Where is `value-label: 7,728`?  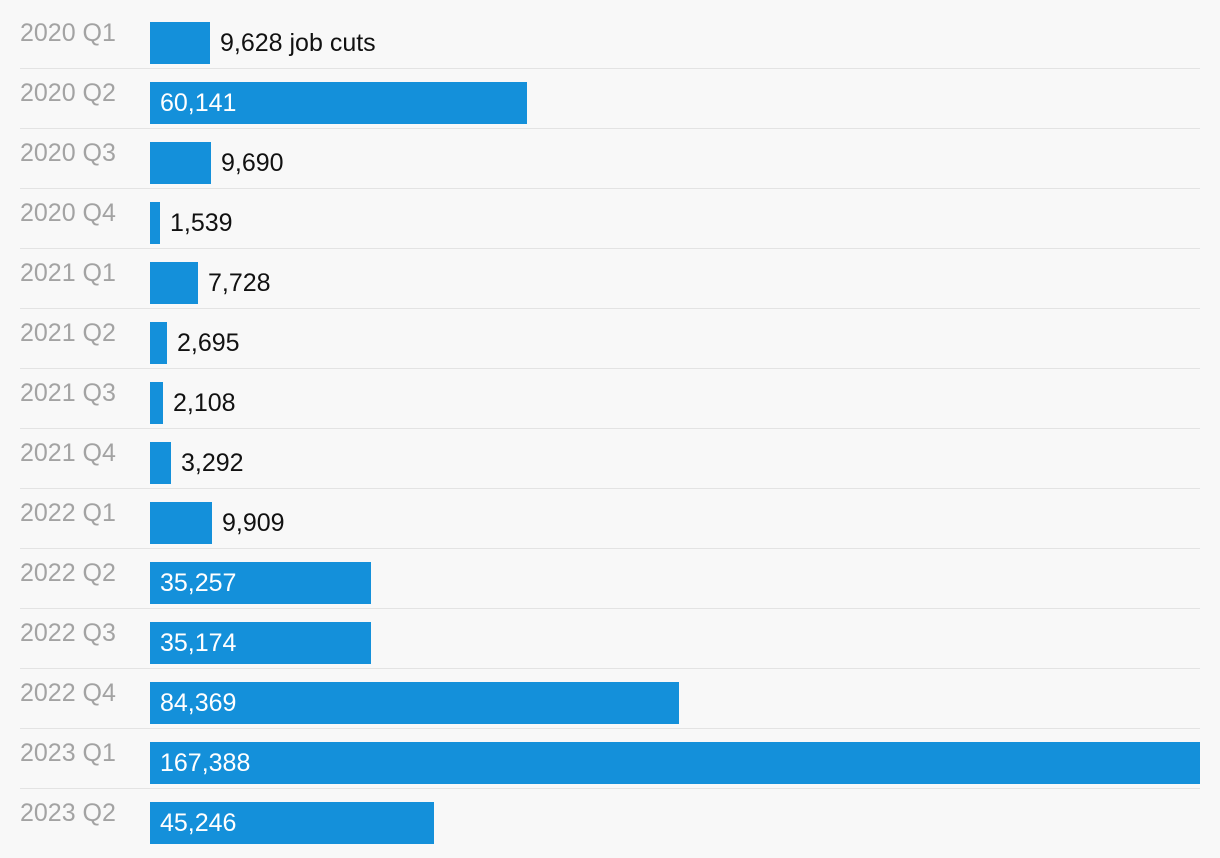 value-label: 7,728 is located at coordinates (239, 283).